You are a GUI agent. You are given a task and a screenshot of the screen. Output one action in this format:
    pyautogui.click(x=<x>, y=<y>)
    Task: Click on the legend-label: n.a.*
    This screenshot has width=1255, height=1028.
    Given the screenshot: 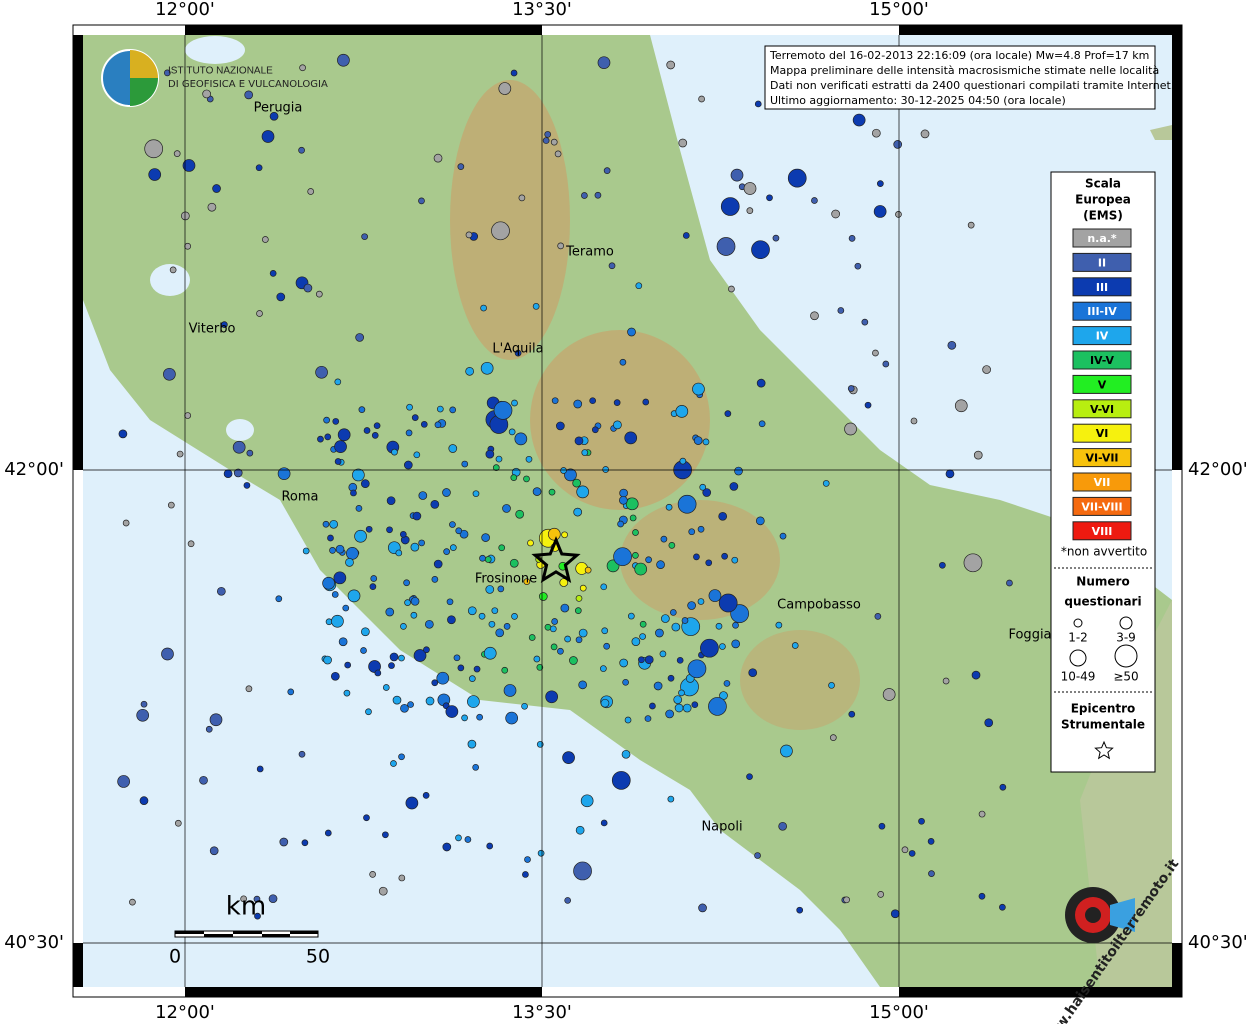 What is the action you would take?
    pyautogui.click(x=1102, y=238)
    